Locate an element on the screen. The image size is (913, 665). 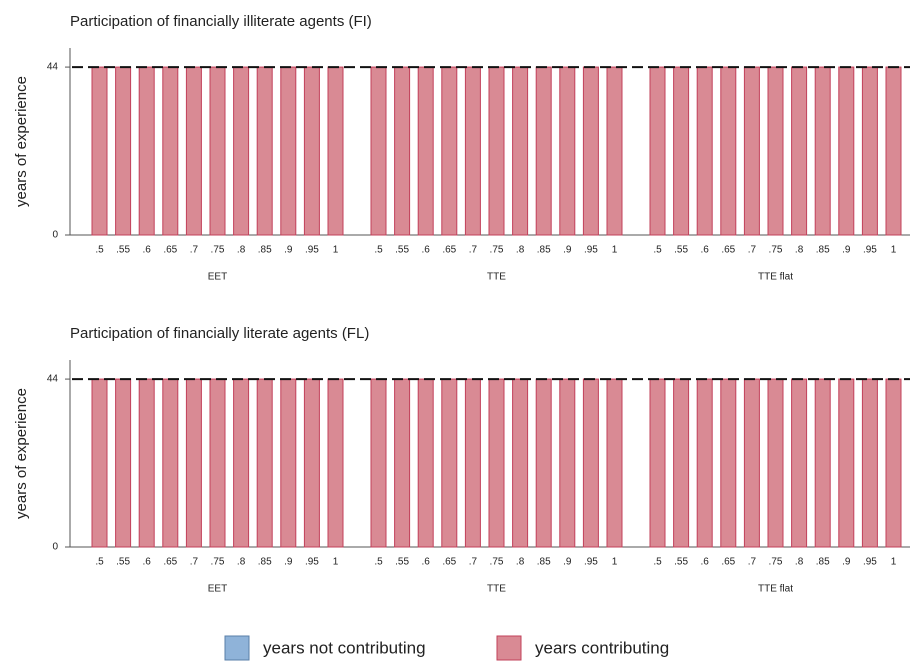
group-label: TTE is located at coordinates (496, 589).